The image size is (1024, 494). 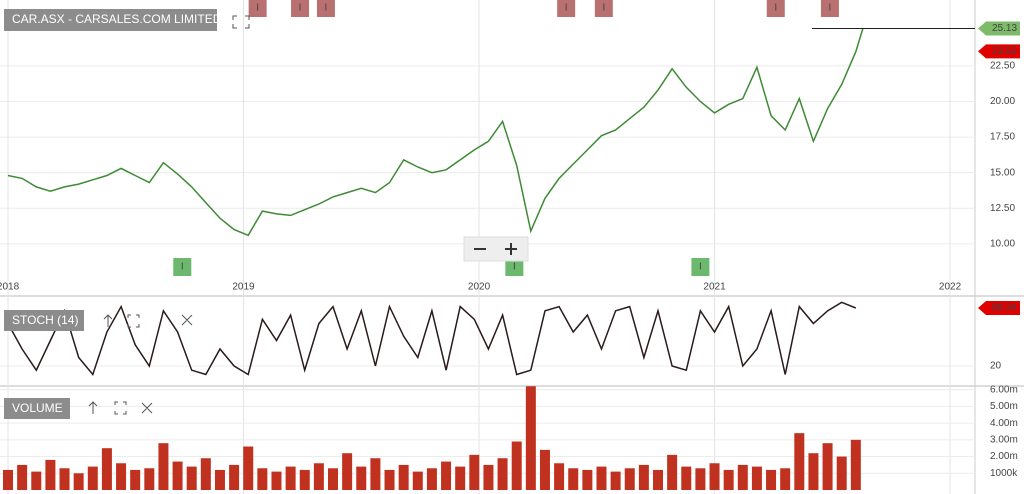 I want to click on value-tag-label: 25.13, so click(x=1004, y=28).